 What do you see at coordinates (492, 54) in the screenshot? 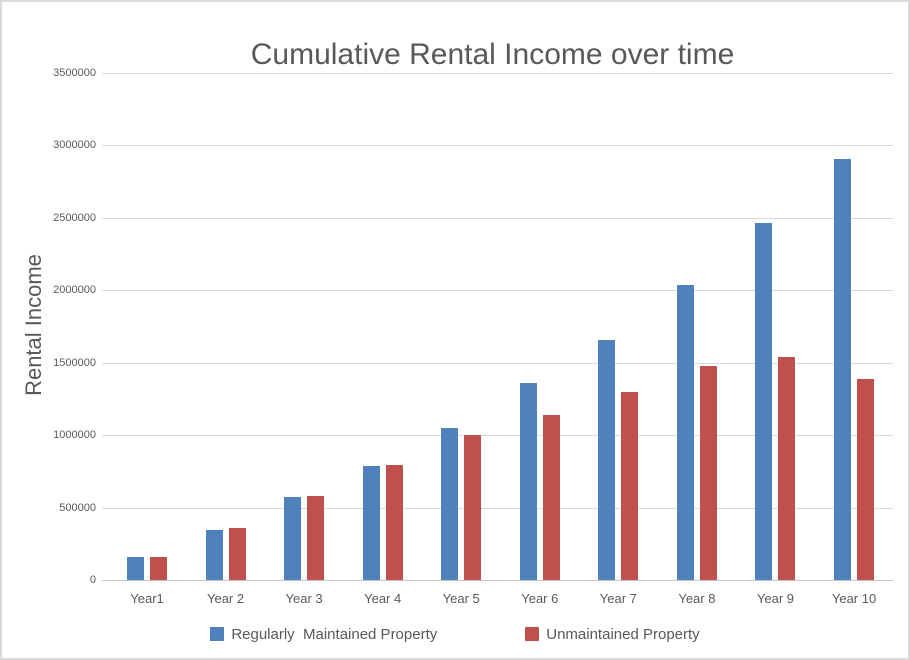
I see `chart-title: Cumulative Rental Income over time` at bounding box center [492, 54].